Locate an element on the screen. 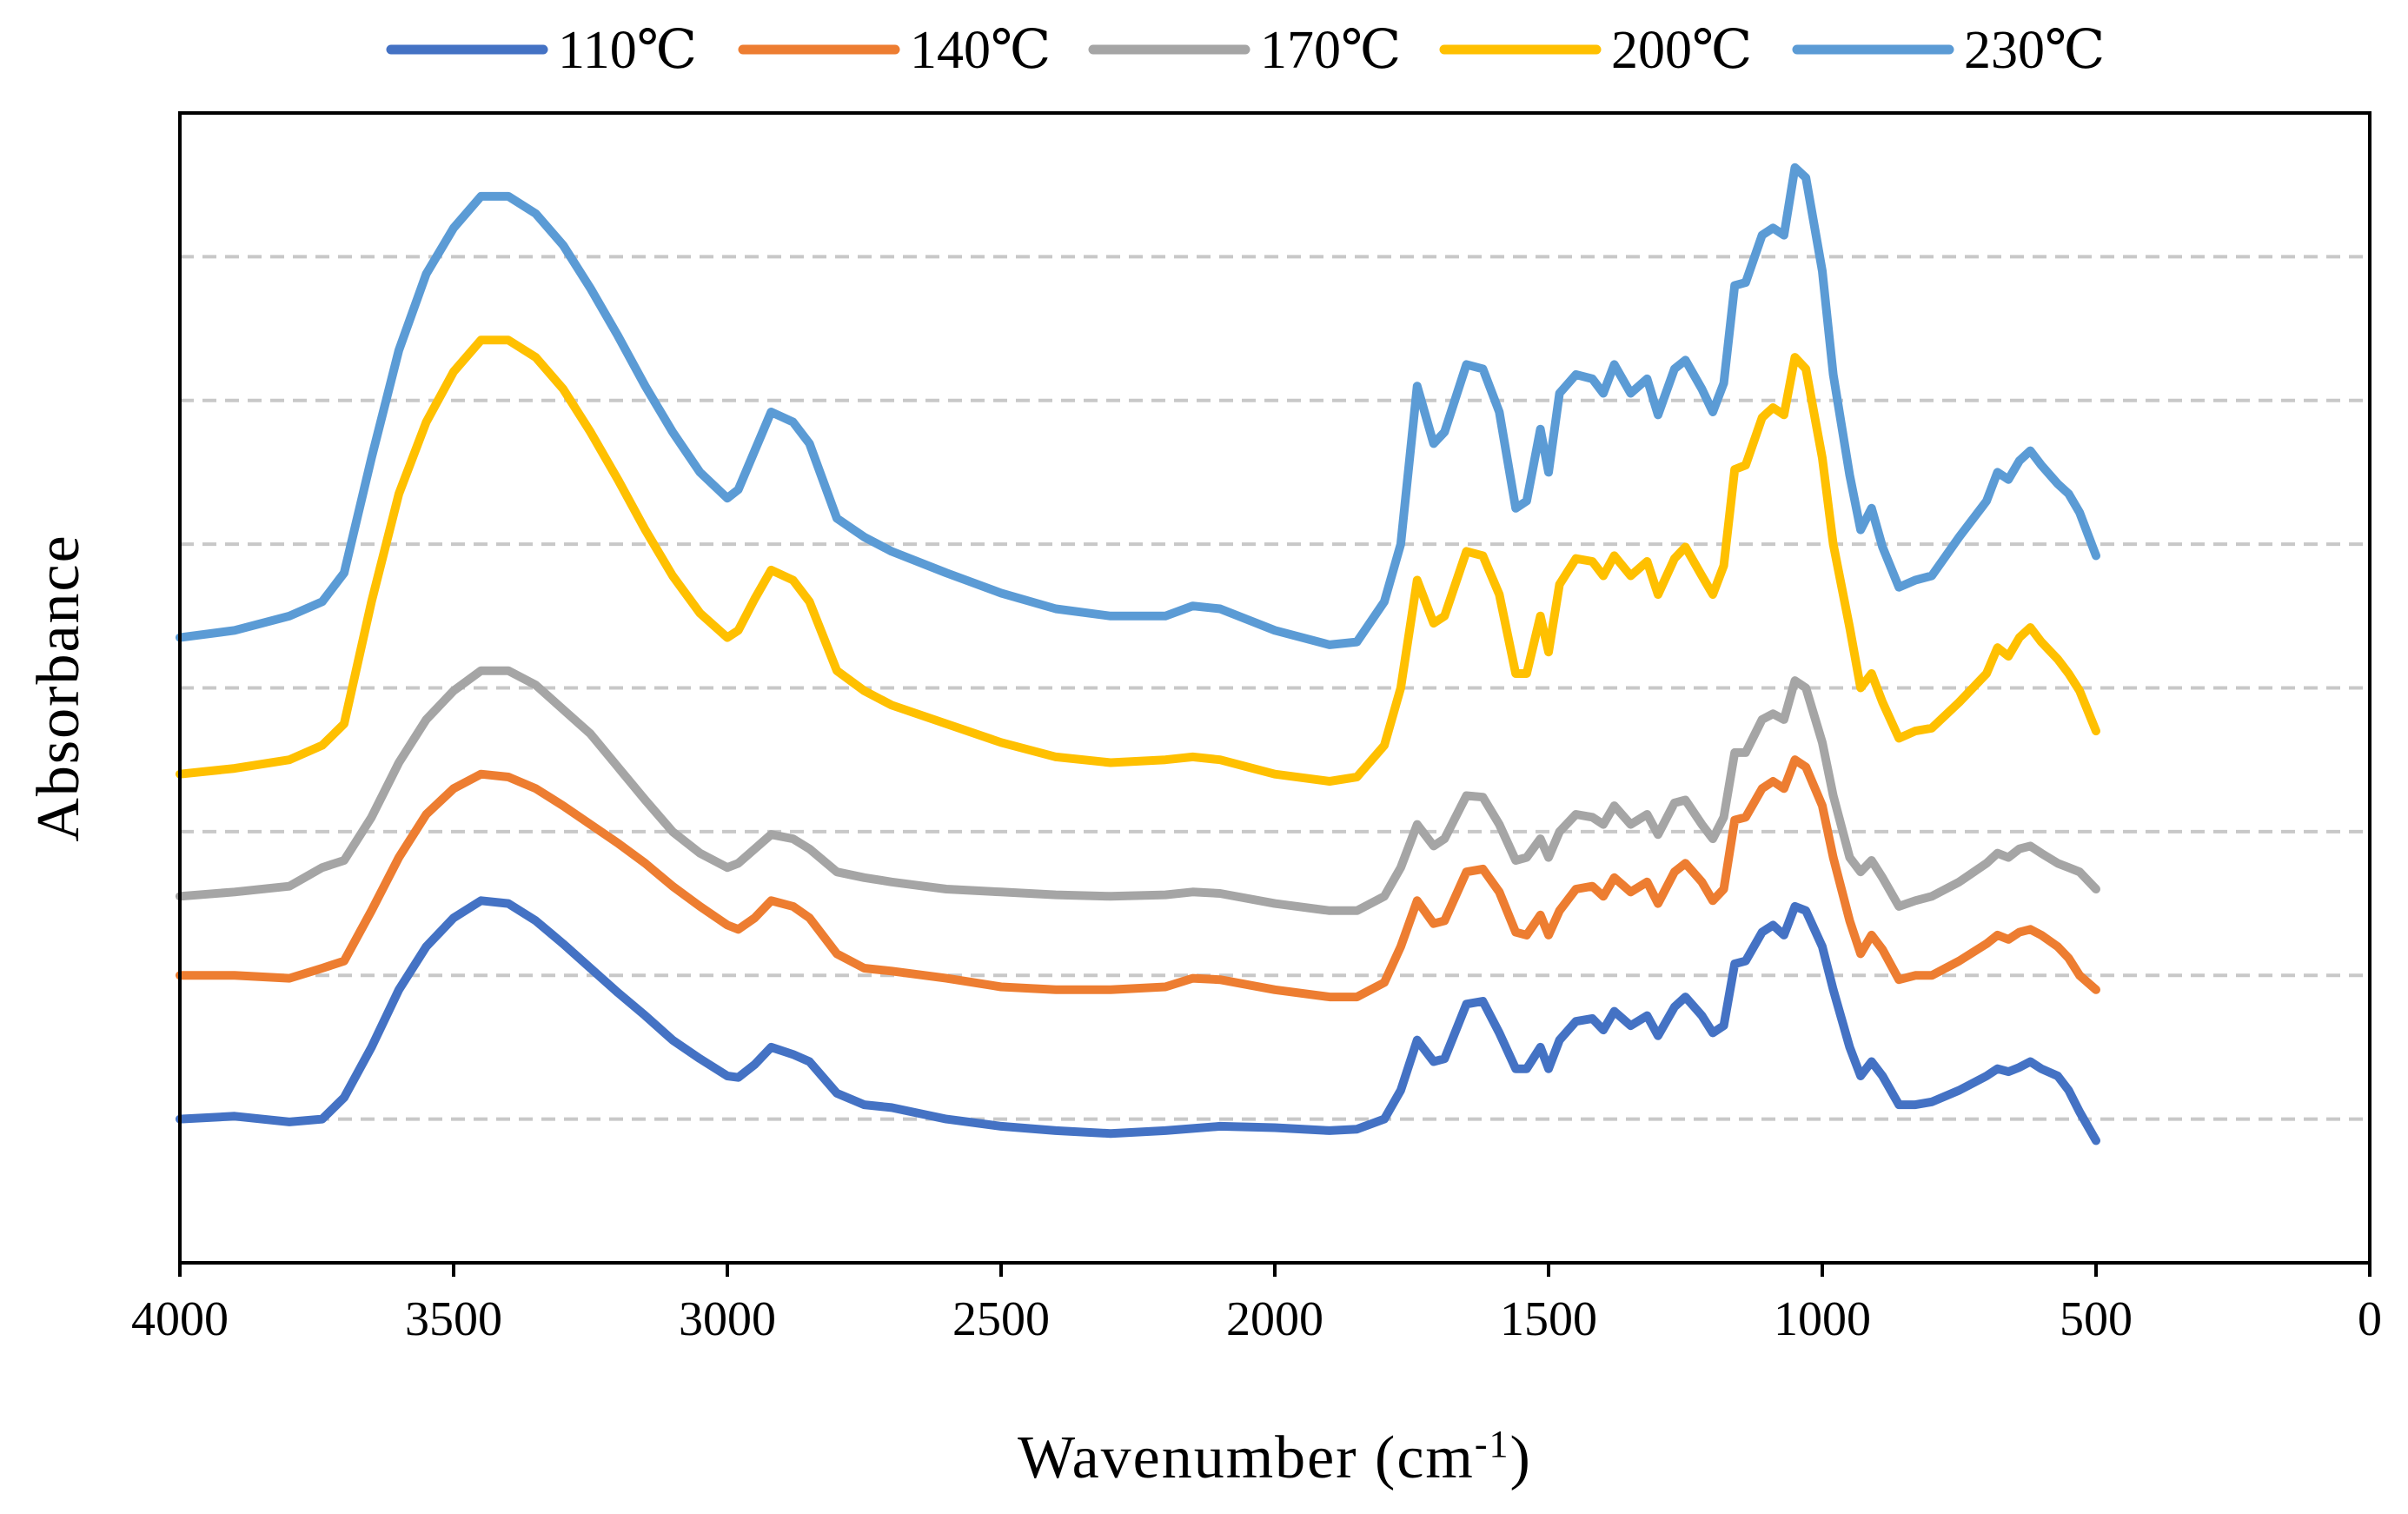 The width and height of the screenshot is (2408, 1514). x-tick-label: 3500 is located at coordinates (453, 1319).